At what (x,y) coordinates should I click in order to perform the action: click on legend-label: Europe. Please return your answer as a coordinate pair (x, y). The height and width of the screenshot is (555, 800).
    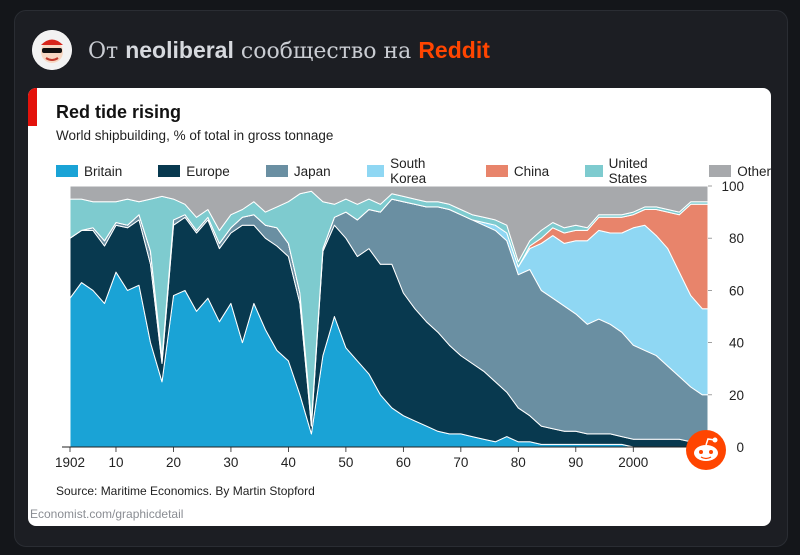
    Looking at the image, I should click on (208, 171).